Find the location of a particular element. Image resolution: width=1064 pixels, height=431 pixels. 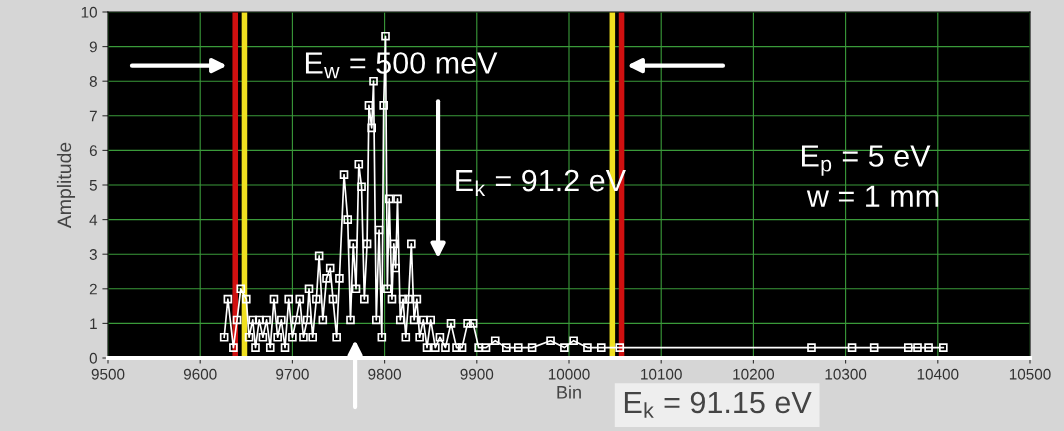

y-tick-label: 9 is located at coordinates (93, 47).